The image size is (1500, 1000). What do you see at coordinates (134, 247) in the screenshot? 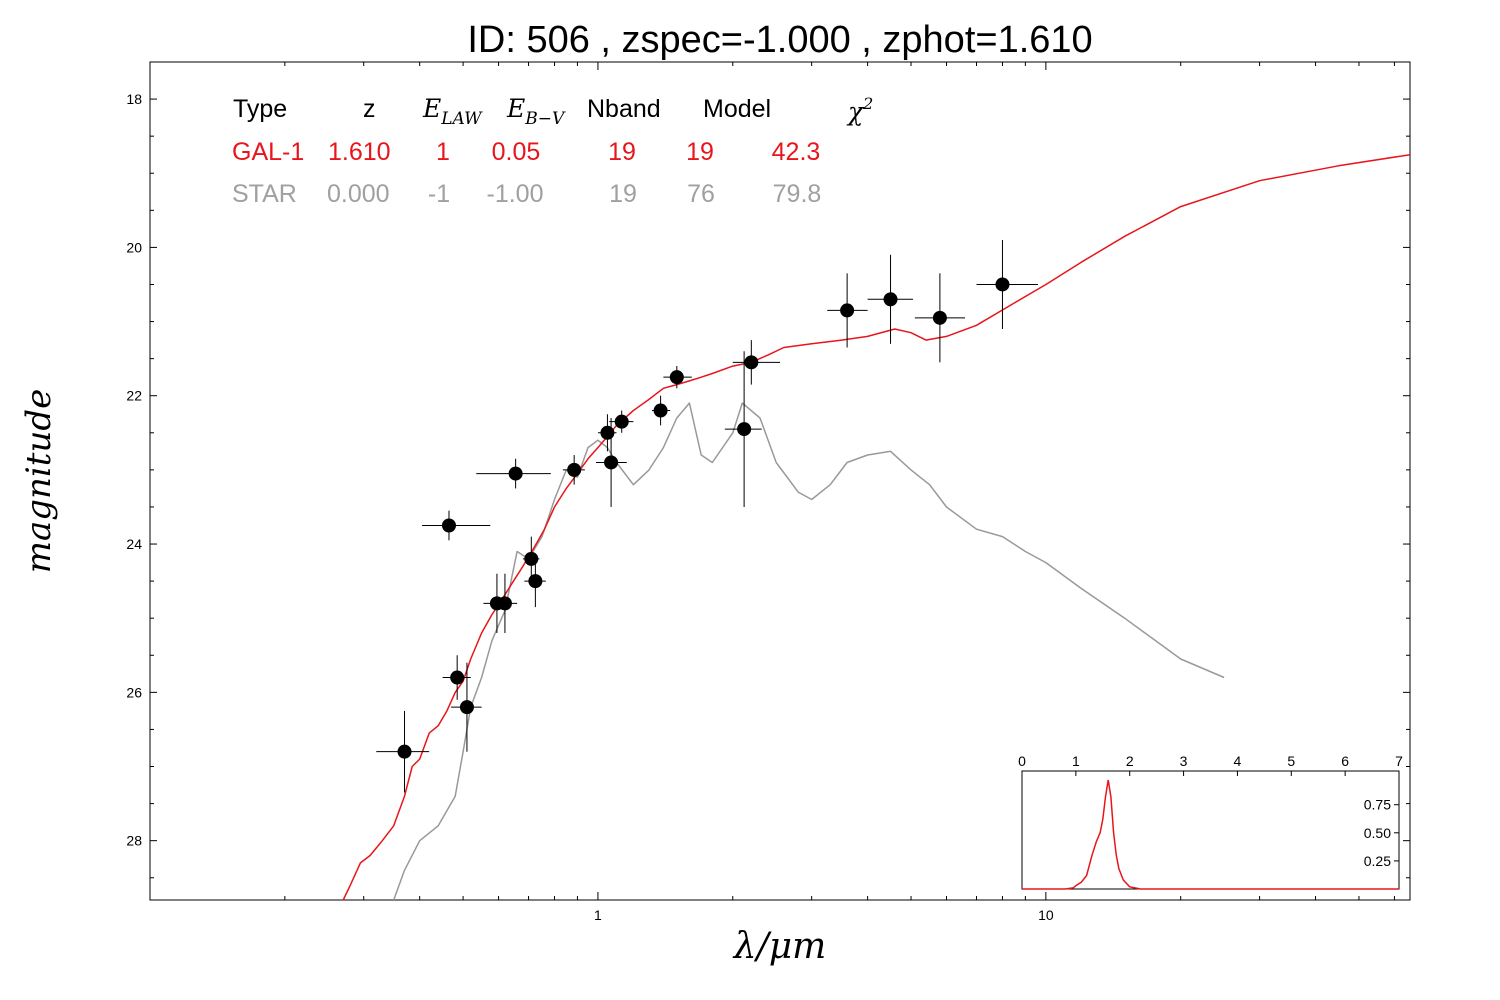
I see `y-tick-label: 20` at bounding box center [134, 247].